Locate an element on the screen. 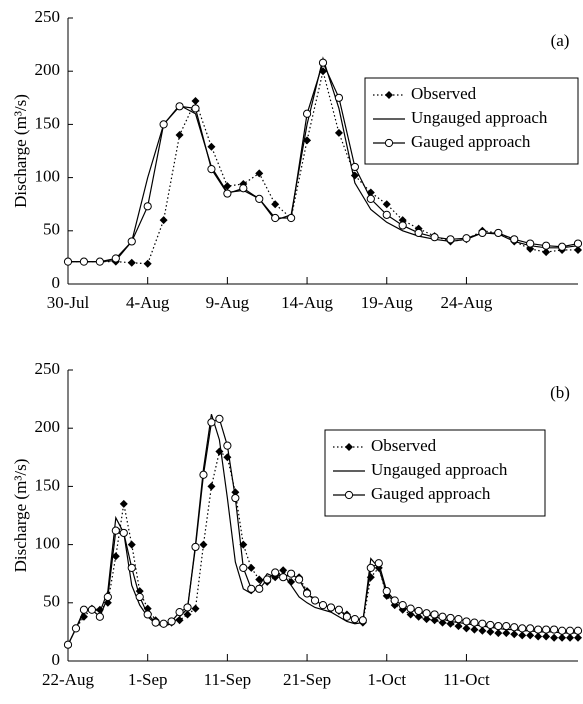 This screenshot has height=704, width=583. panel-annotation: (b) is located at coordinates (560, 392).